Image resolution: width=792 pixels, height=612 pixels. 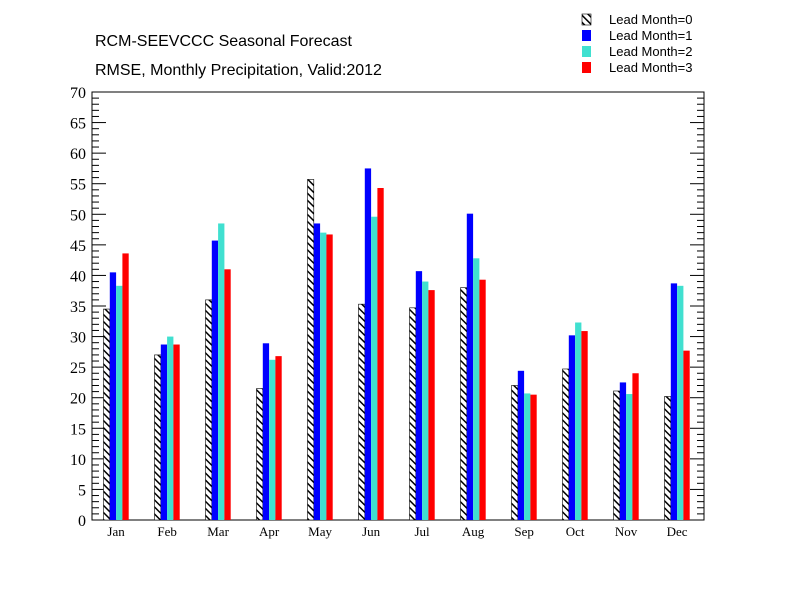 What do you see at coordinates (397, 531) in the screenshot?
I see `x-axis: Jan Feb Mar Apr May Jun Jul Aug Sep Oct Nov Dec` at bounding box center [397, 531].